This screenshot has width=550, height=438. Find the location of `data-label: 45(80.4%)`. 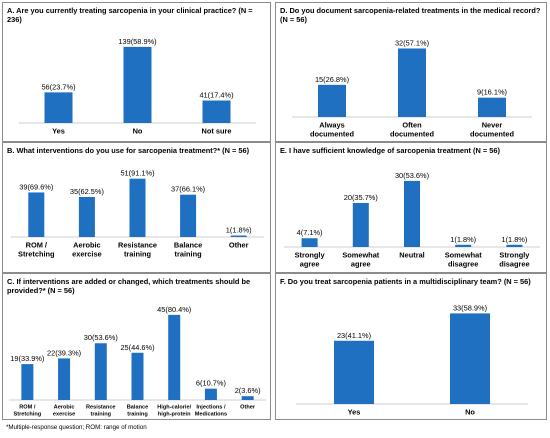

data-label: 45(80.4%) is located at coordinates (174, 309).